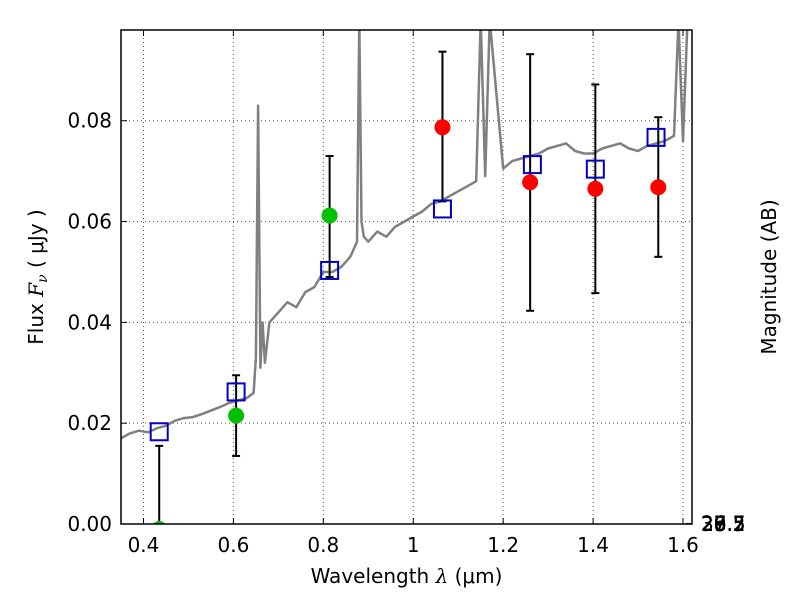  I want to click on x-tick-label: 0.8, so click(323, 545).